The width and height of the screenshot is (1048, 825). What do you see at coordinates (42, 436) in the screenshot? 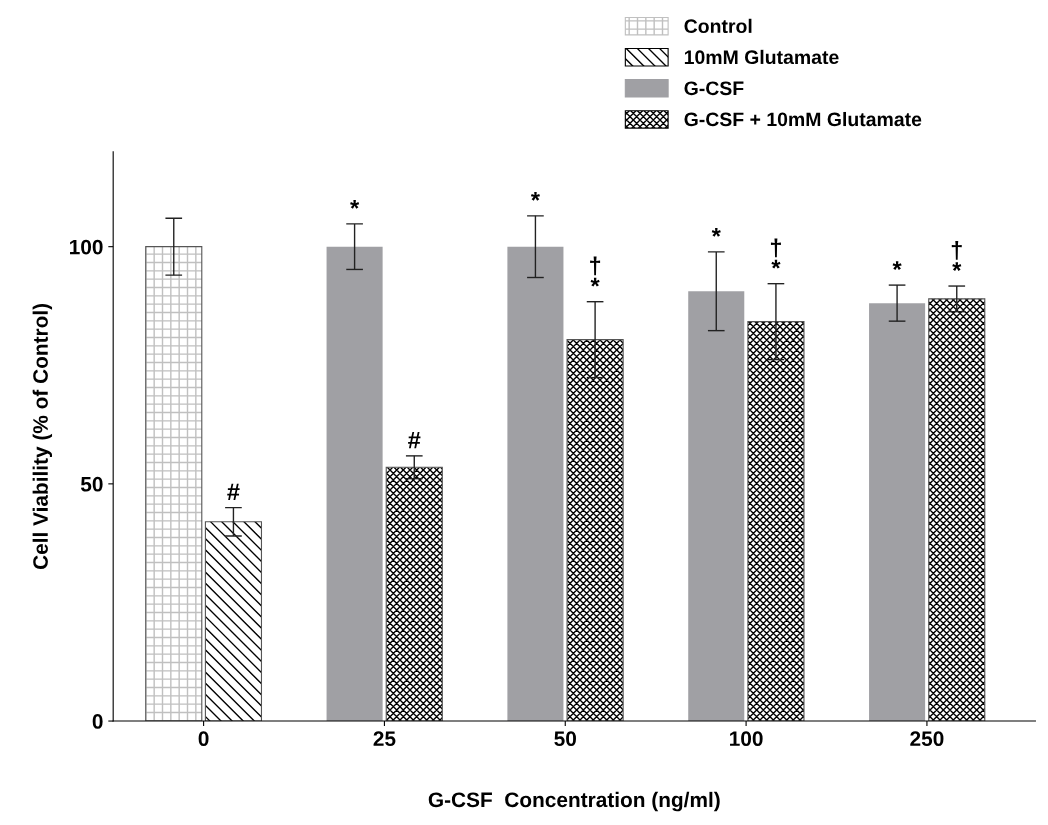
I see `y-axis-title: Cell Viability (% of Control)` at bounding box center [42, 436].